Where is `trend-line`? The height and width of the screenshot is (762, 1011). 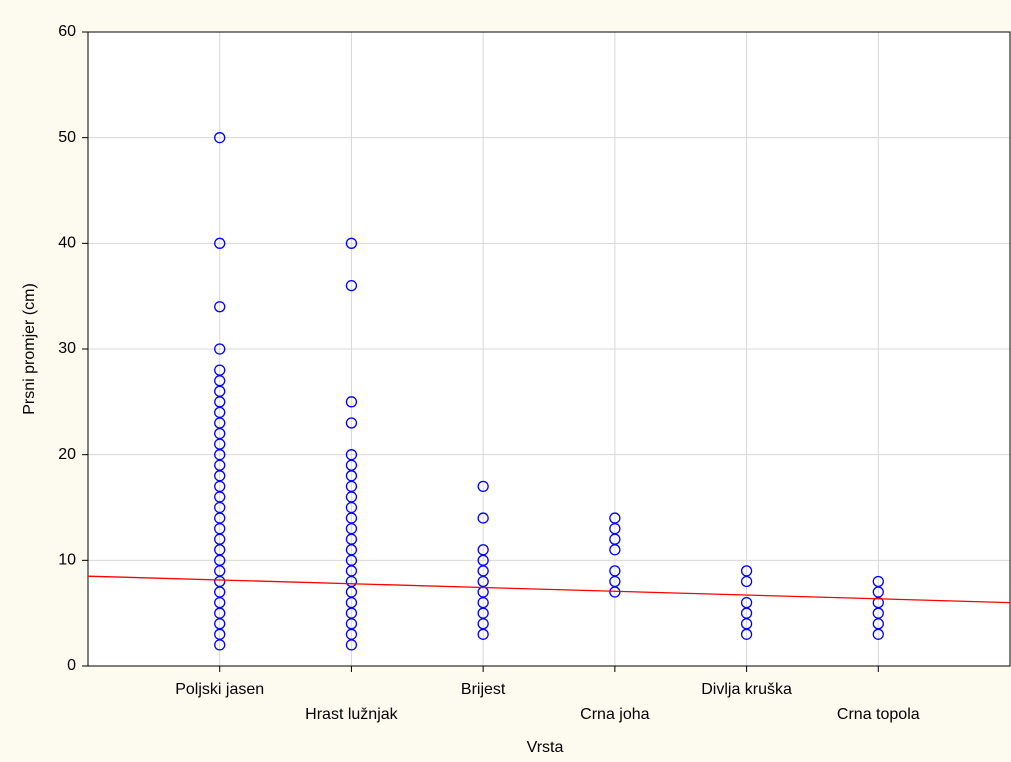
trend-line is located at coordinates (549, 589).